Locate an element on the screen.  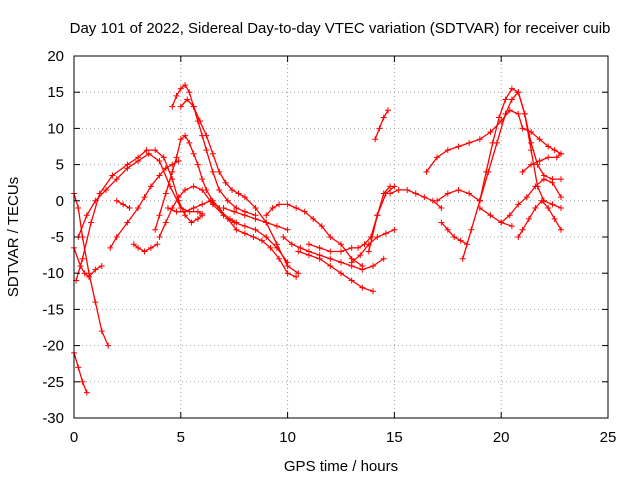
y-tick-label: -10 is located at coordinates (53, 273).